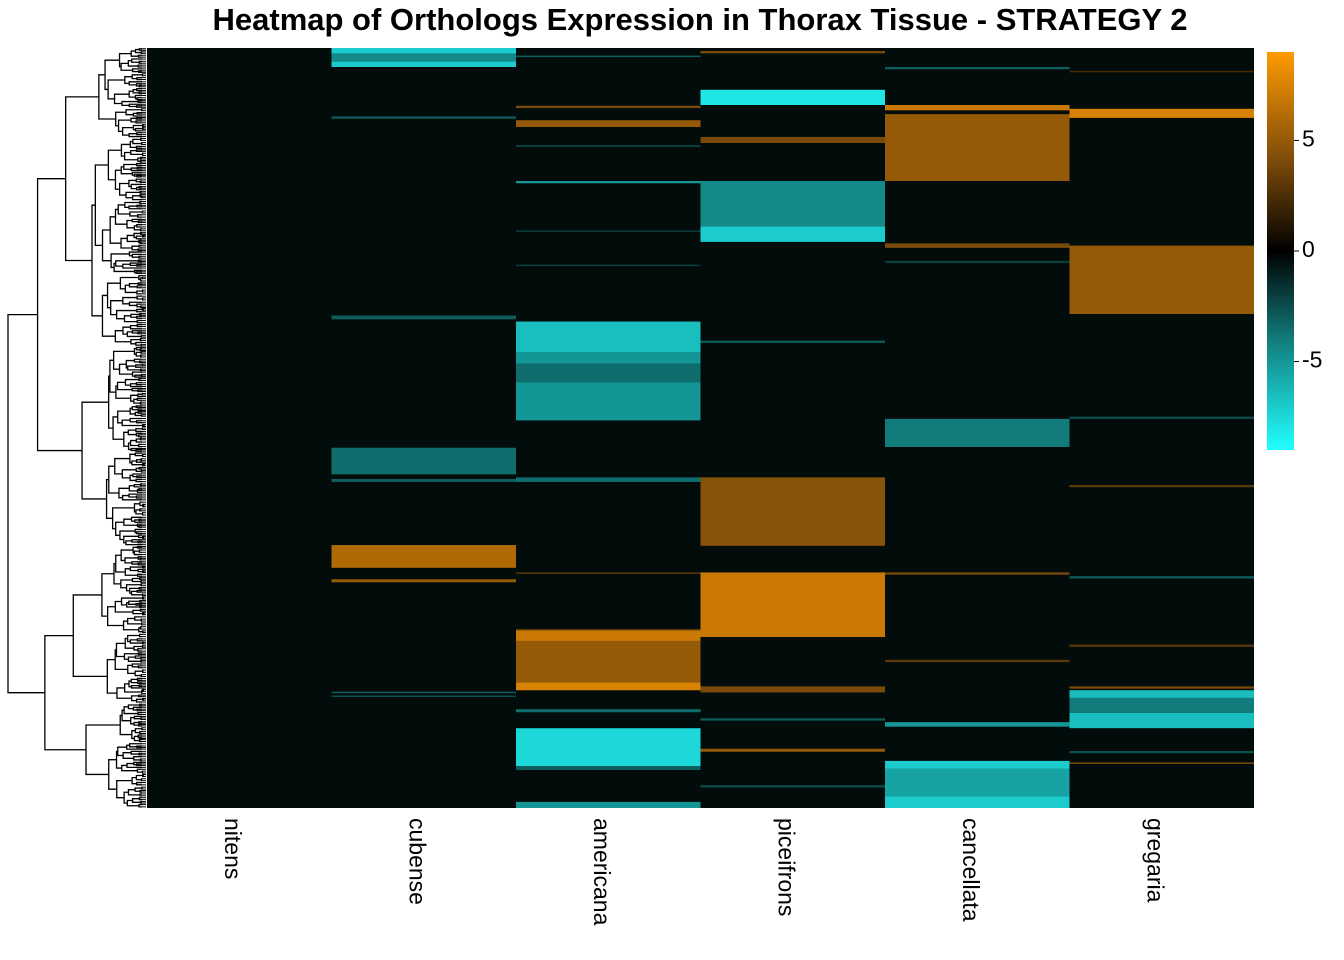 Image resolution: width=1344 pixels, height=960 pixels. What do you see at coordinates (971, 870) in the screenshot?
I see `column-label: cancellata` at bounding box center [971, 870].